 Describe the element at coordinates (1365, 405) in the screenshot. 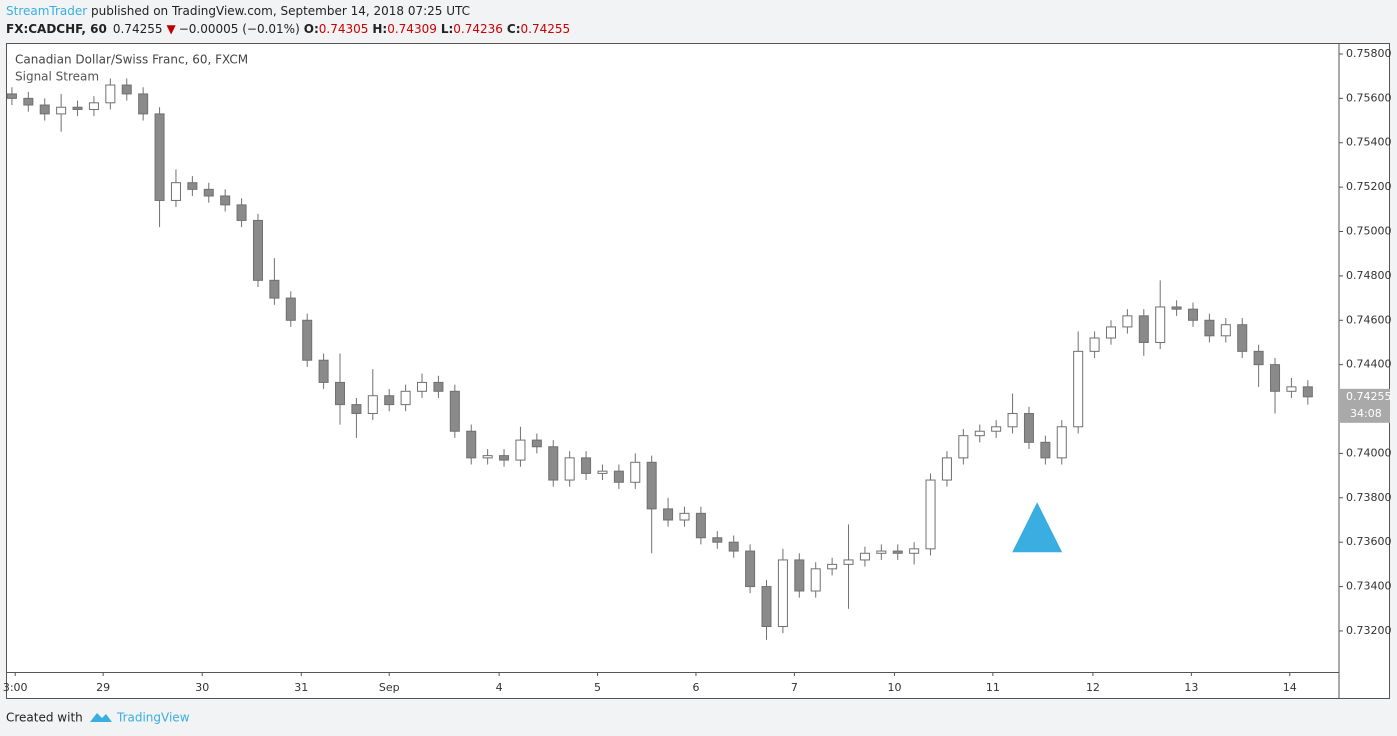

I see `last-price-box` at that location.